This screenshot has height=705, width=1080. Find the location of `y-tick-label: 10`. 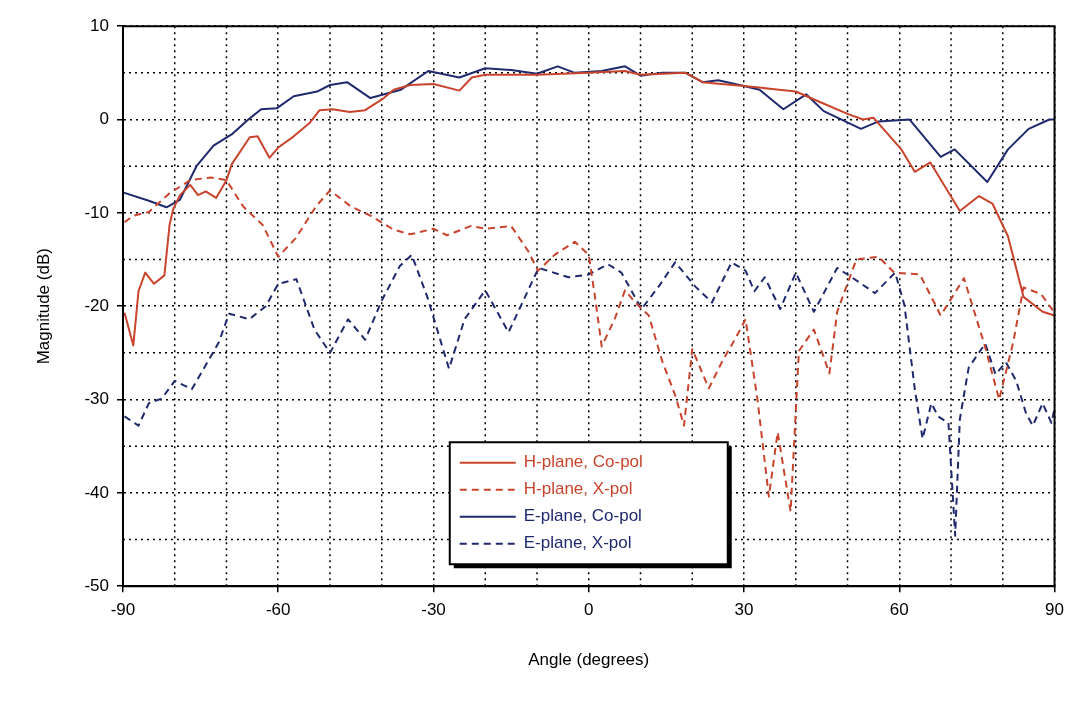

y-tick-label: 10 is located at coordinates (99, 25).